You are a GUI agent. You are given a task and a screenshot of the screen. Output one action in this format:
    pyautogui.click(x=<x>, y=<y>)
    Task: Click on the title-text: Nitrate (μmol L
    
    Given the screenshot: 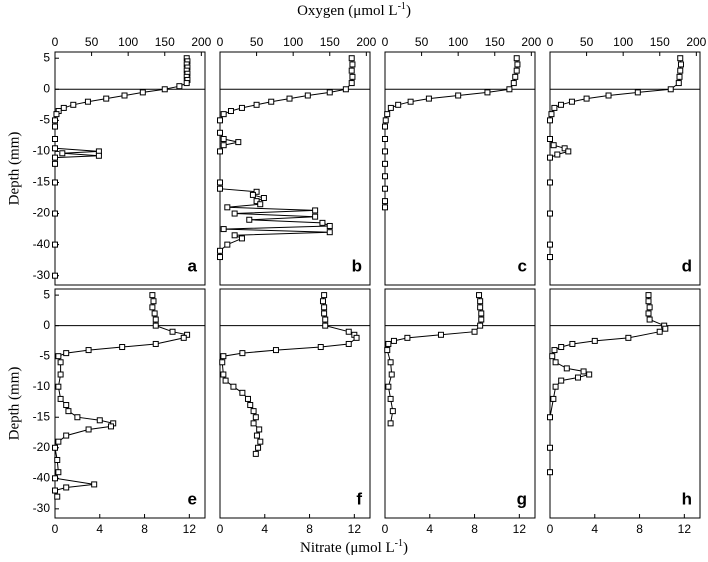 What is the action you would take?
    pyautogui.click(x=347, y=548)
    